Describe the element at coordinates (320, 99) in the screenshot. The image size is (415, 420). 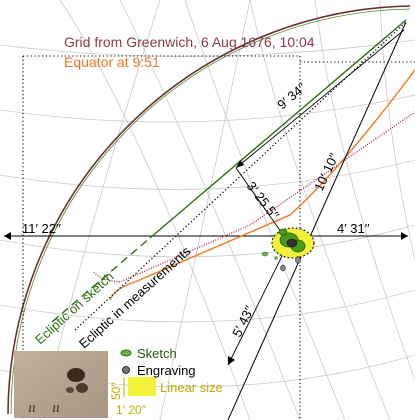
I see `top-diagonal-arrow` at that location.